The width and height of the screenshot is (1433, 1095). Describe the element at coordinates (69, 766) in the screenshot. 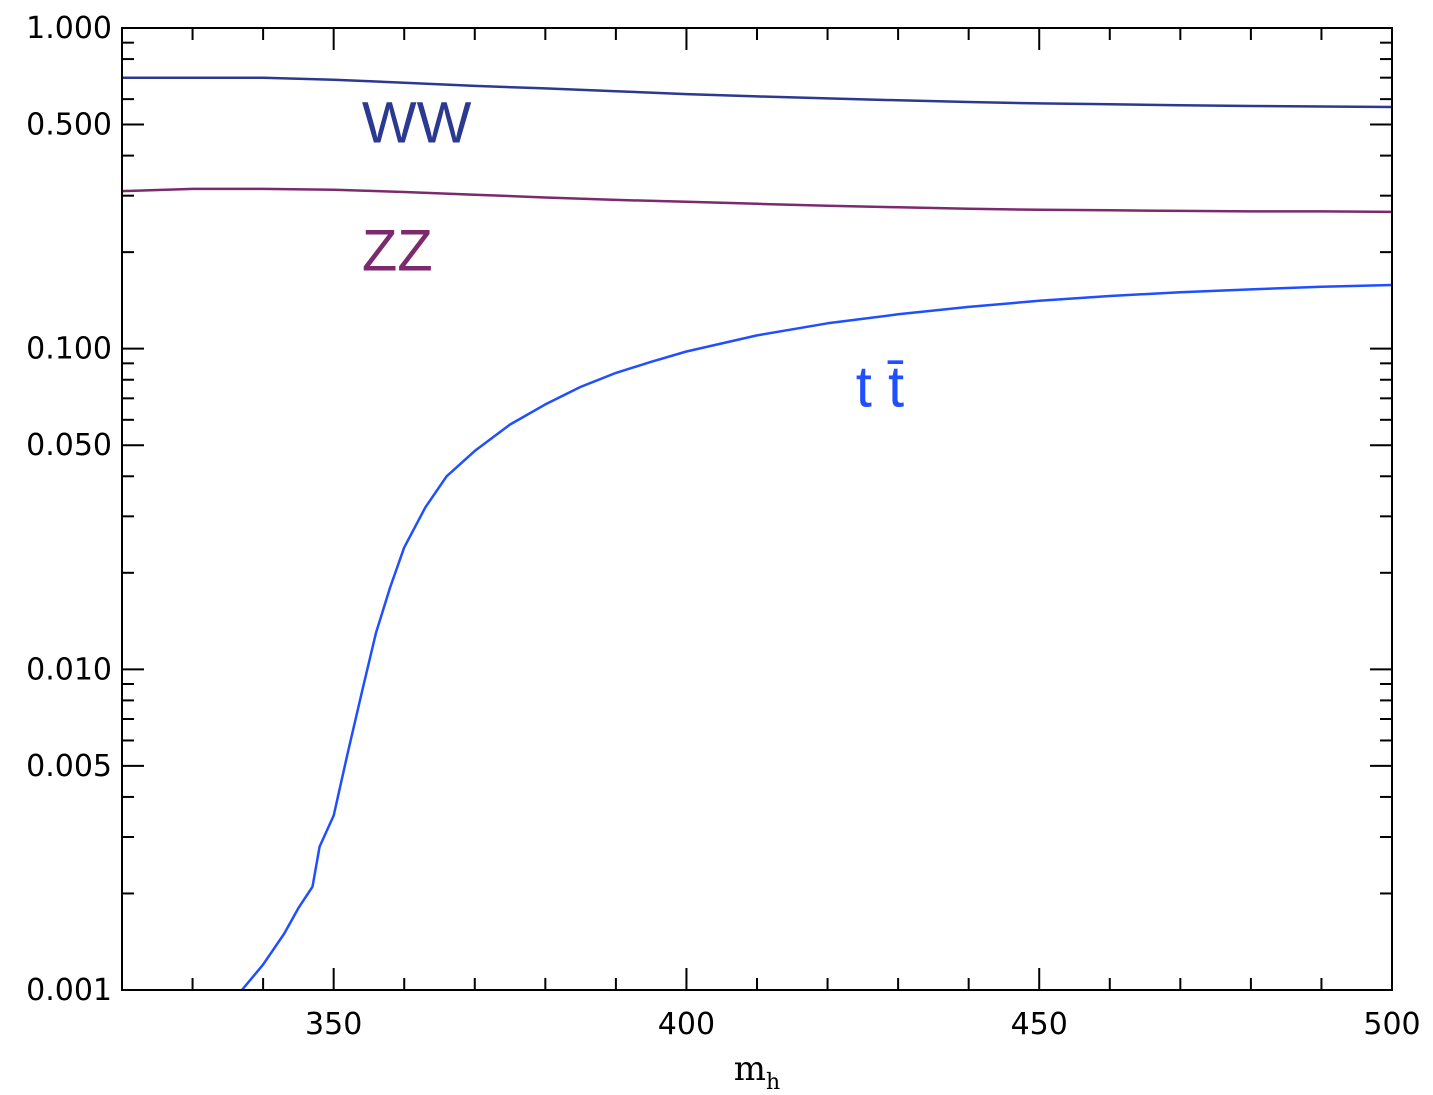

I see `y-tick-label: 0.005` at that location.